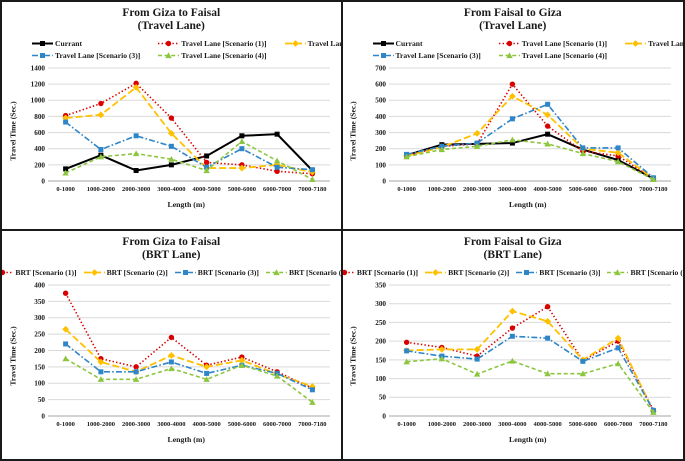 The width and height of the screenshot is (685, 461). I want to click on y-tick-label: 1400, so click(38, 68).